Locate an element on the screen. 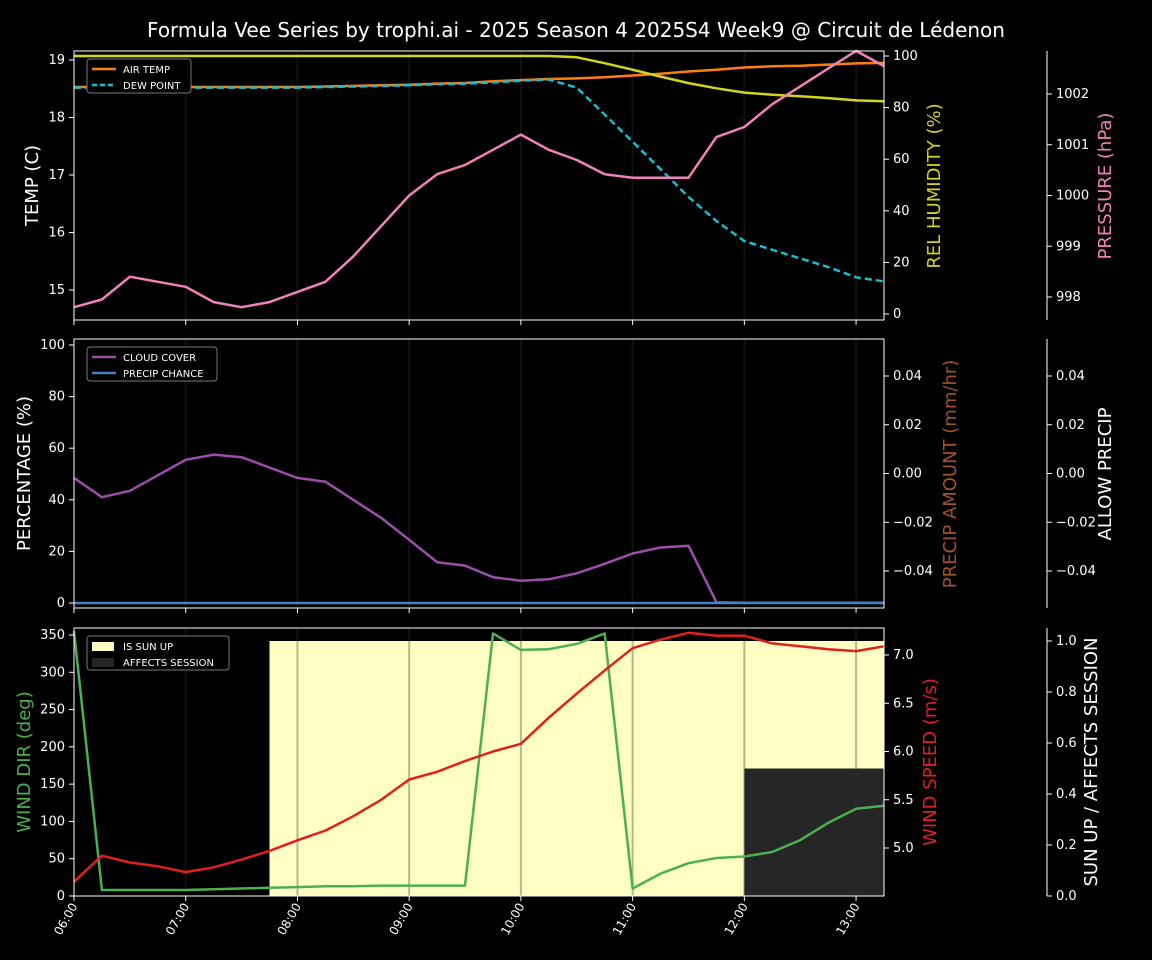 The width and height of the screenshot is (1152, 960). right-axis-label: WIND SPEED (m/s) is located at coordinates (930, 762).